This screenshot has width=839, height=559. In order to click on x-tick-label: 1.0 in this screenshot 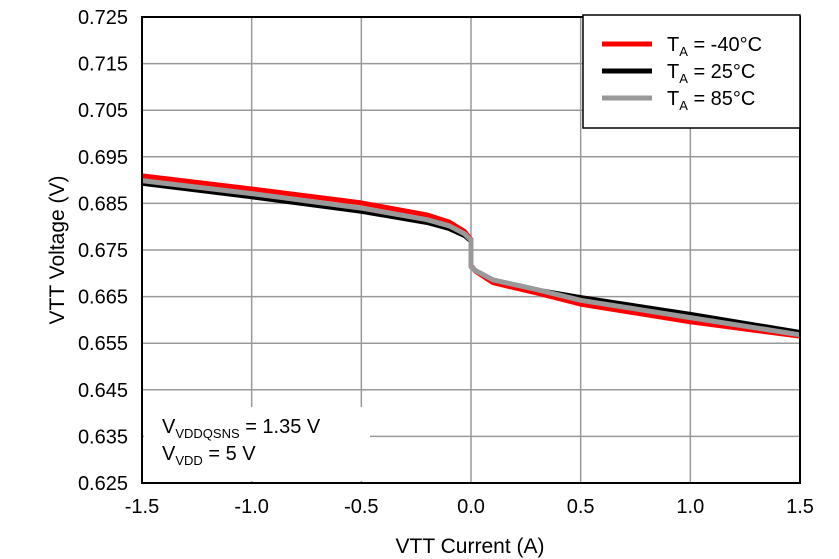, I will do `click(690, 507)`.